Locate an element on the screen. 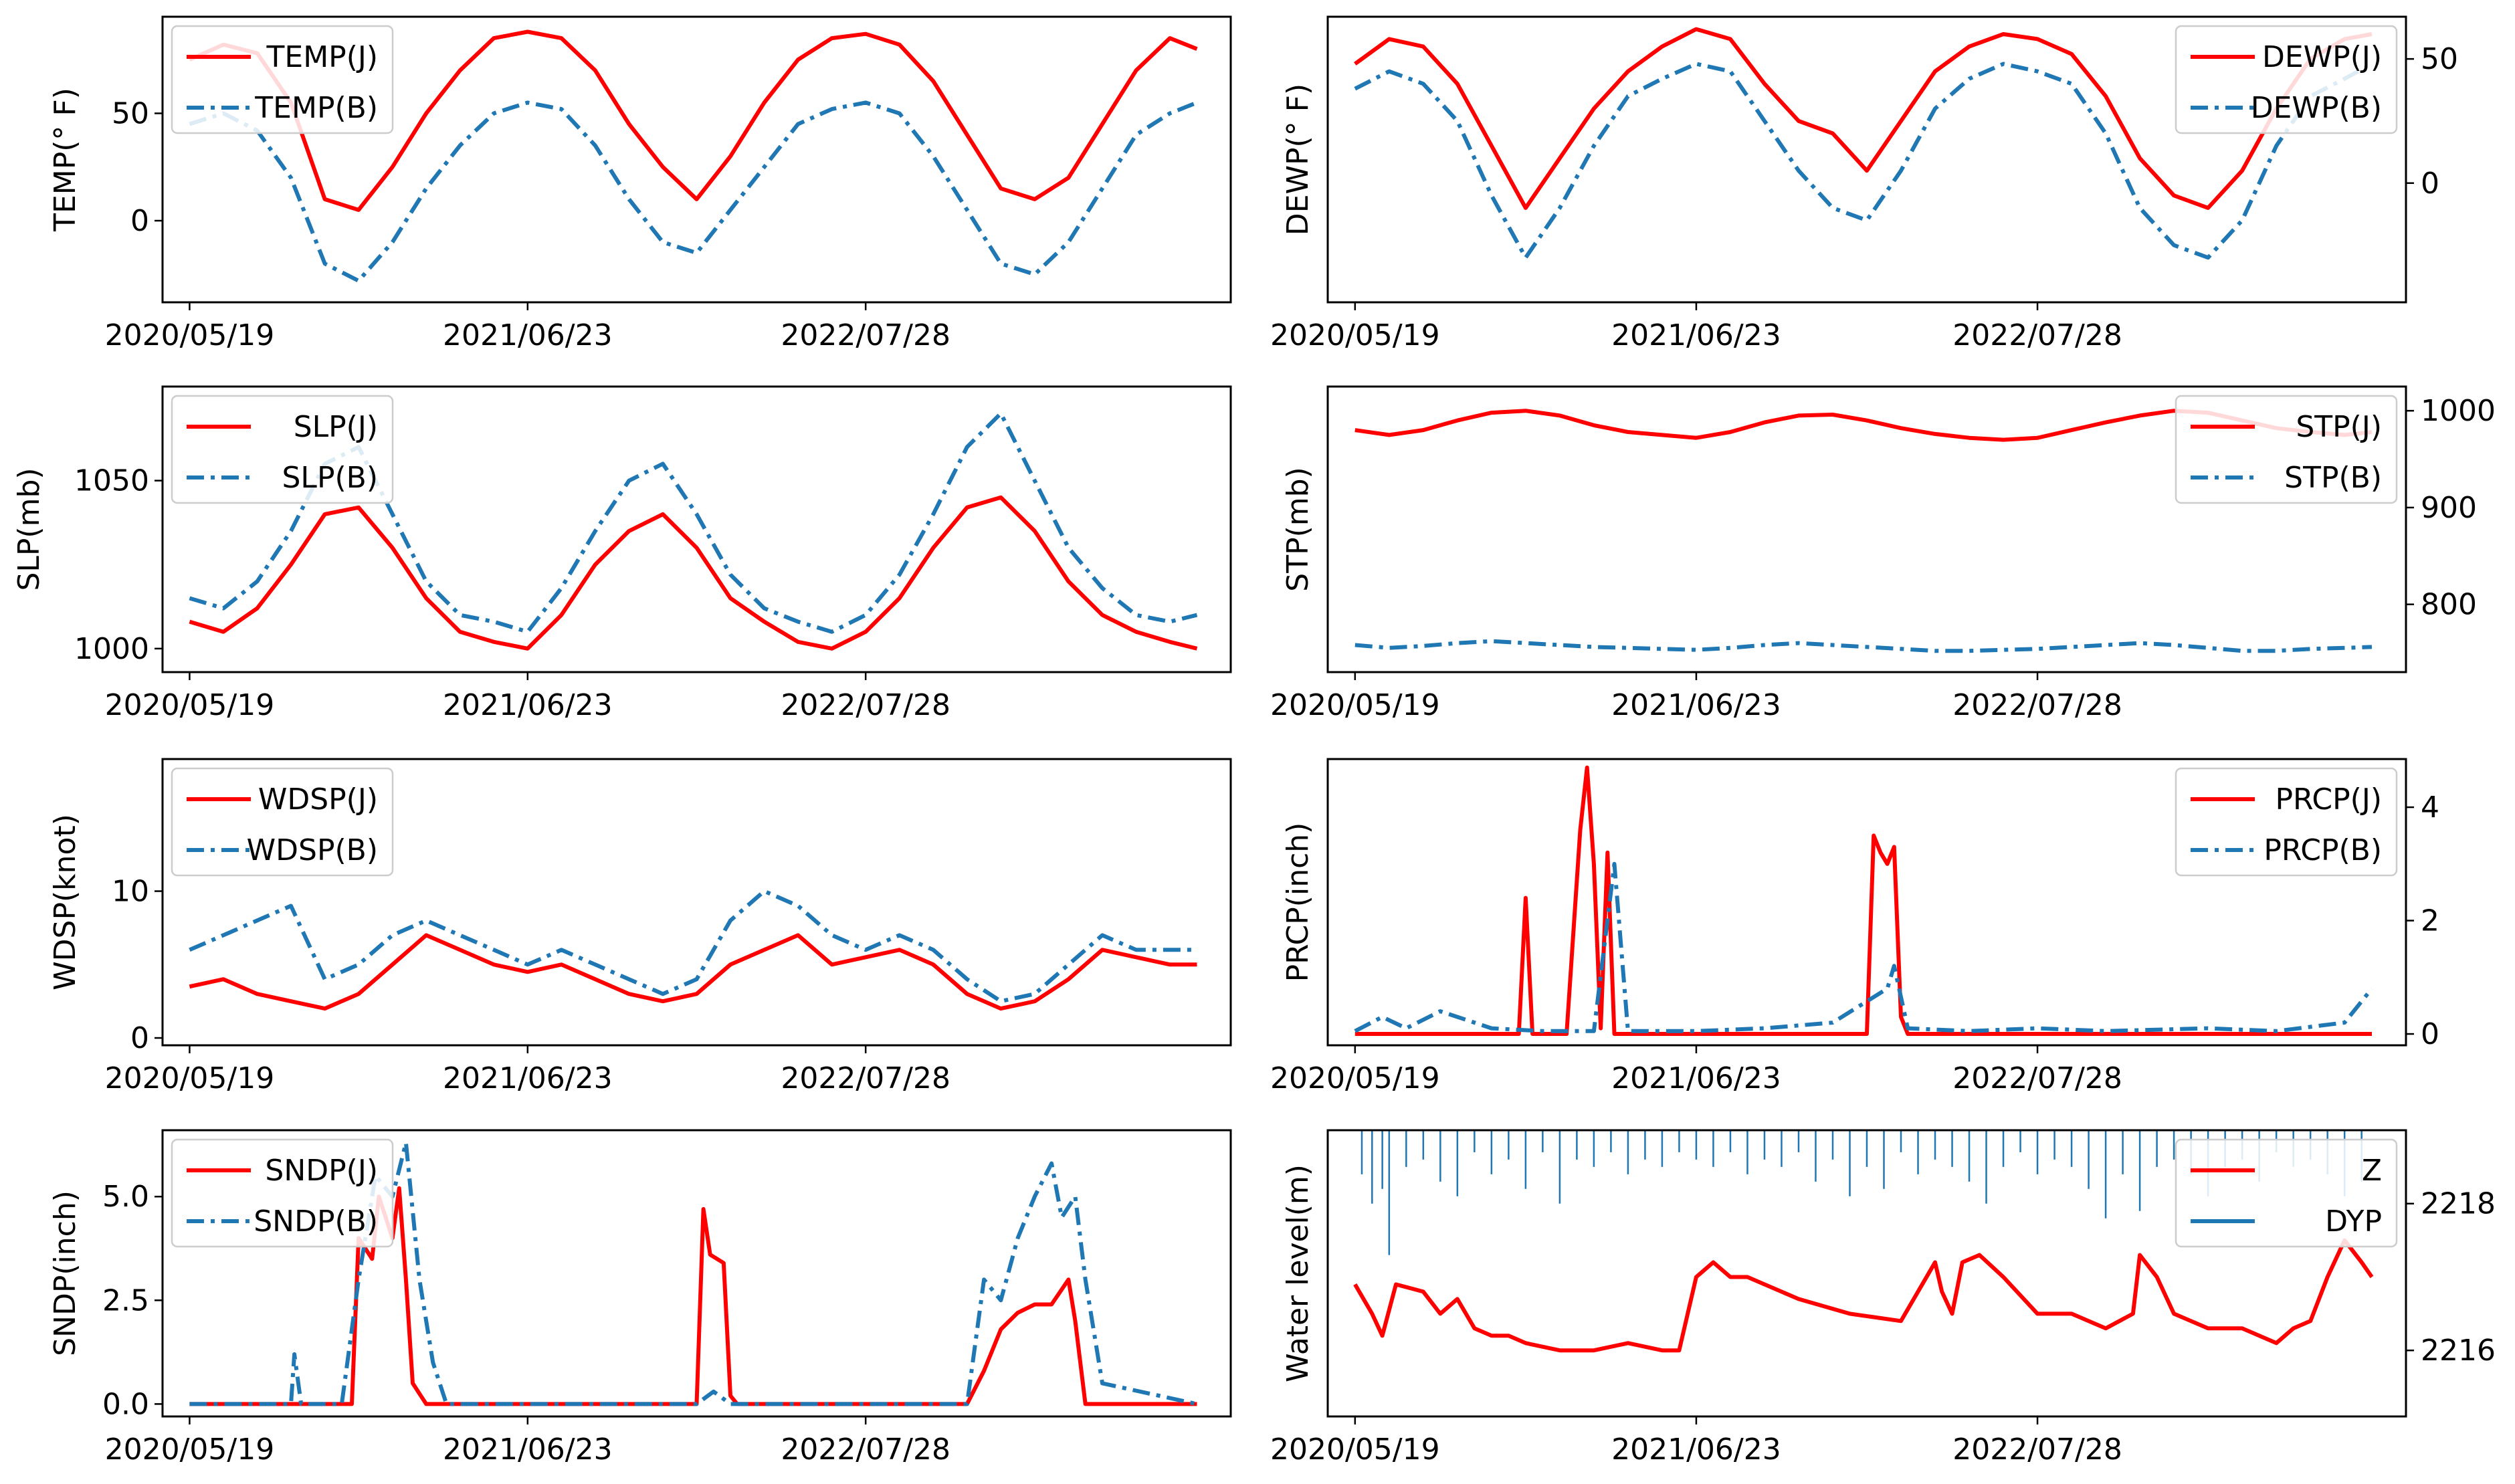 The image size is (2515, 1484). ytick-label-sndp-1: 2.5 is located at coordinates (126, 1300).